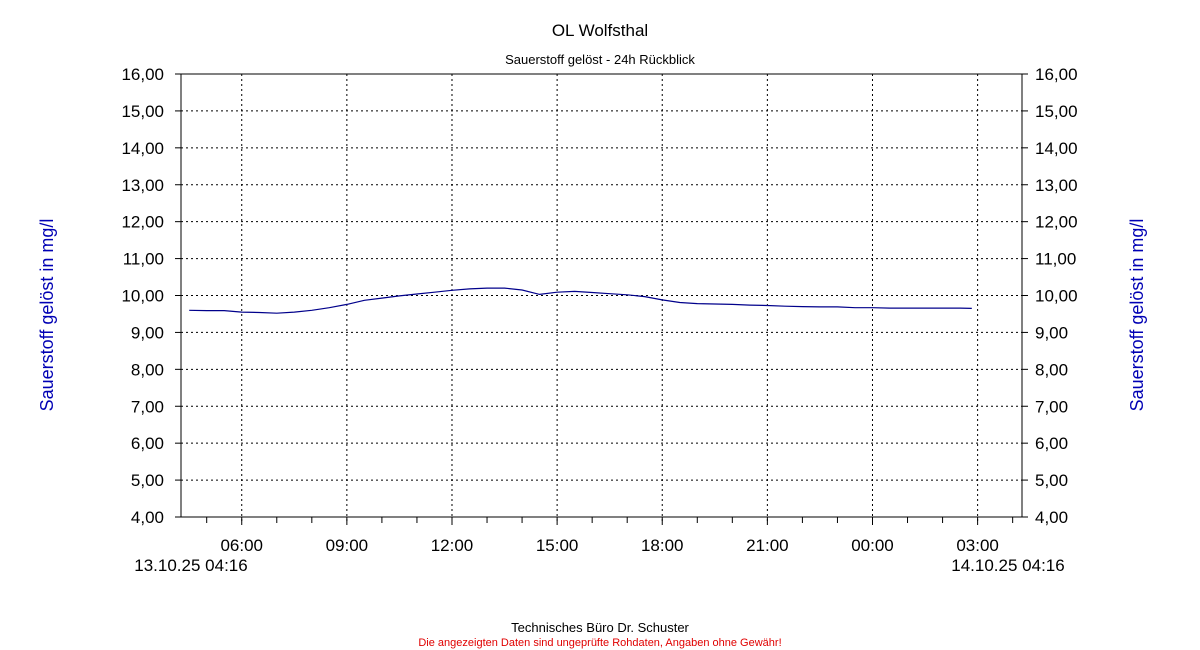  Describe the element at coordinates (600, 59) in the screenshot. I see `chart-subtitle: Sauerstoff gelöst - 24h Rückblick` at that location.